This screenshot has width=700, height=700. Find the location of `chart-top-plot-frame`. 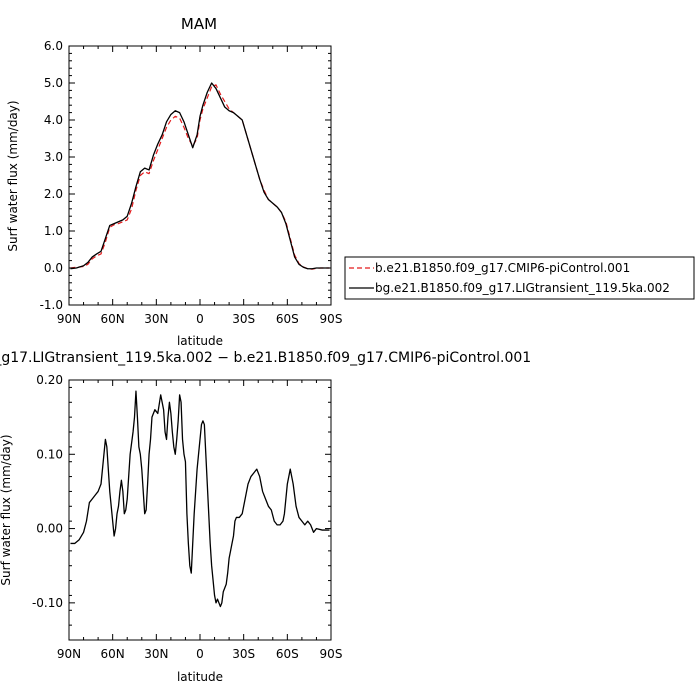

chart-top-plot-frame is located at coordinates (200, 175).